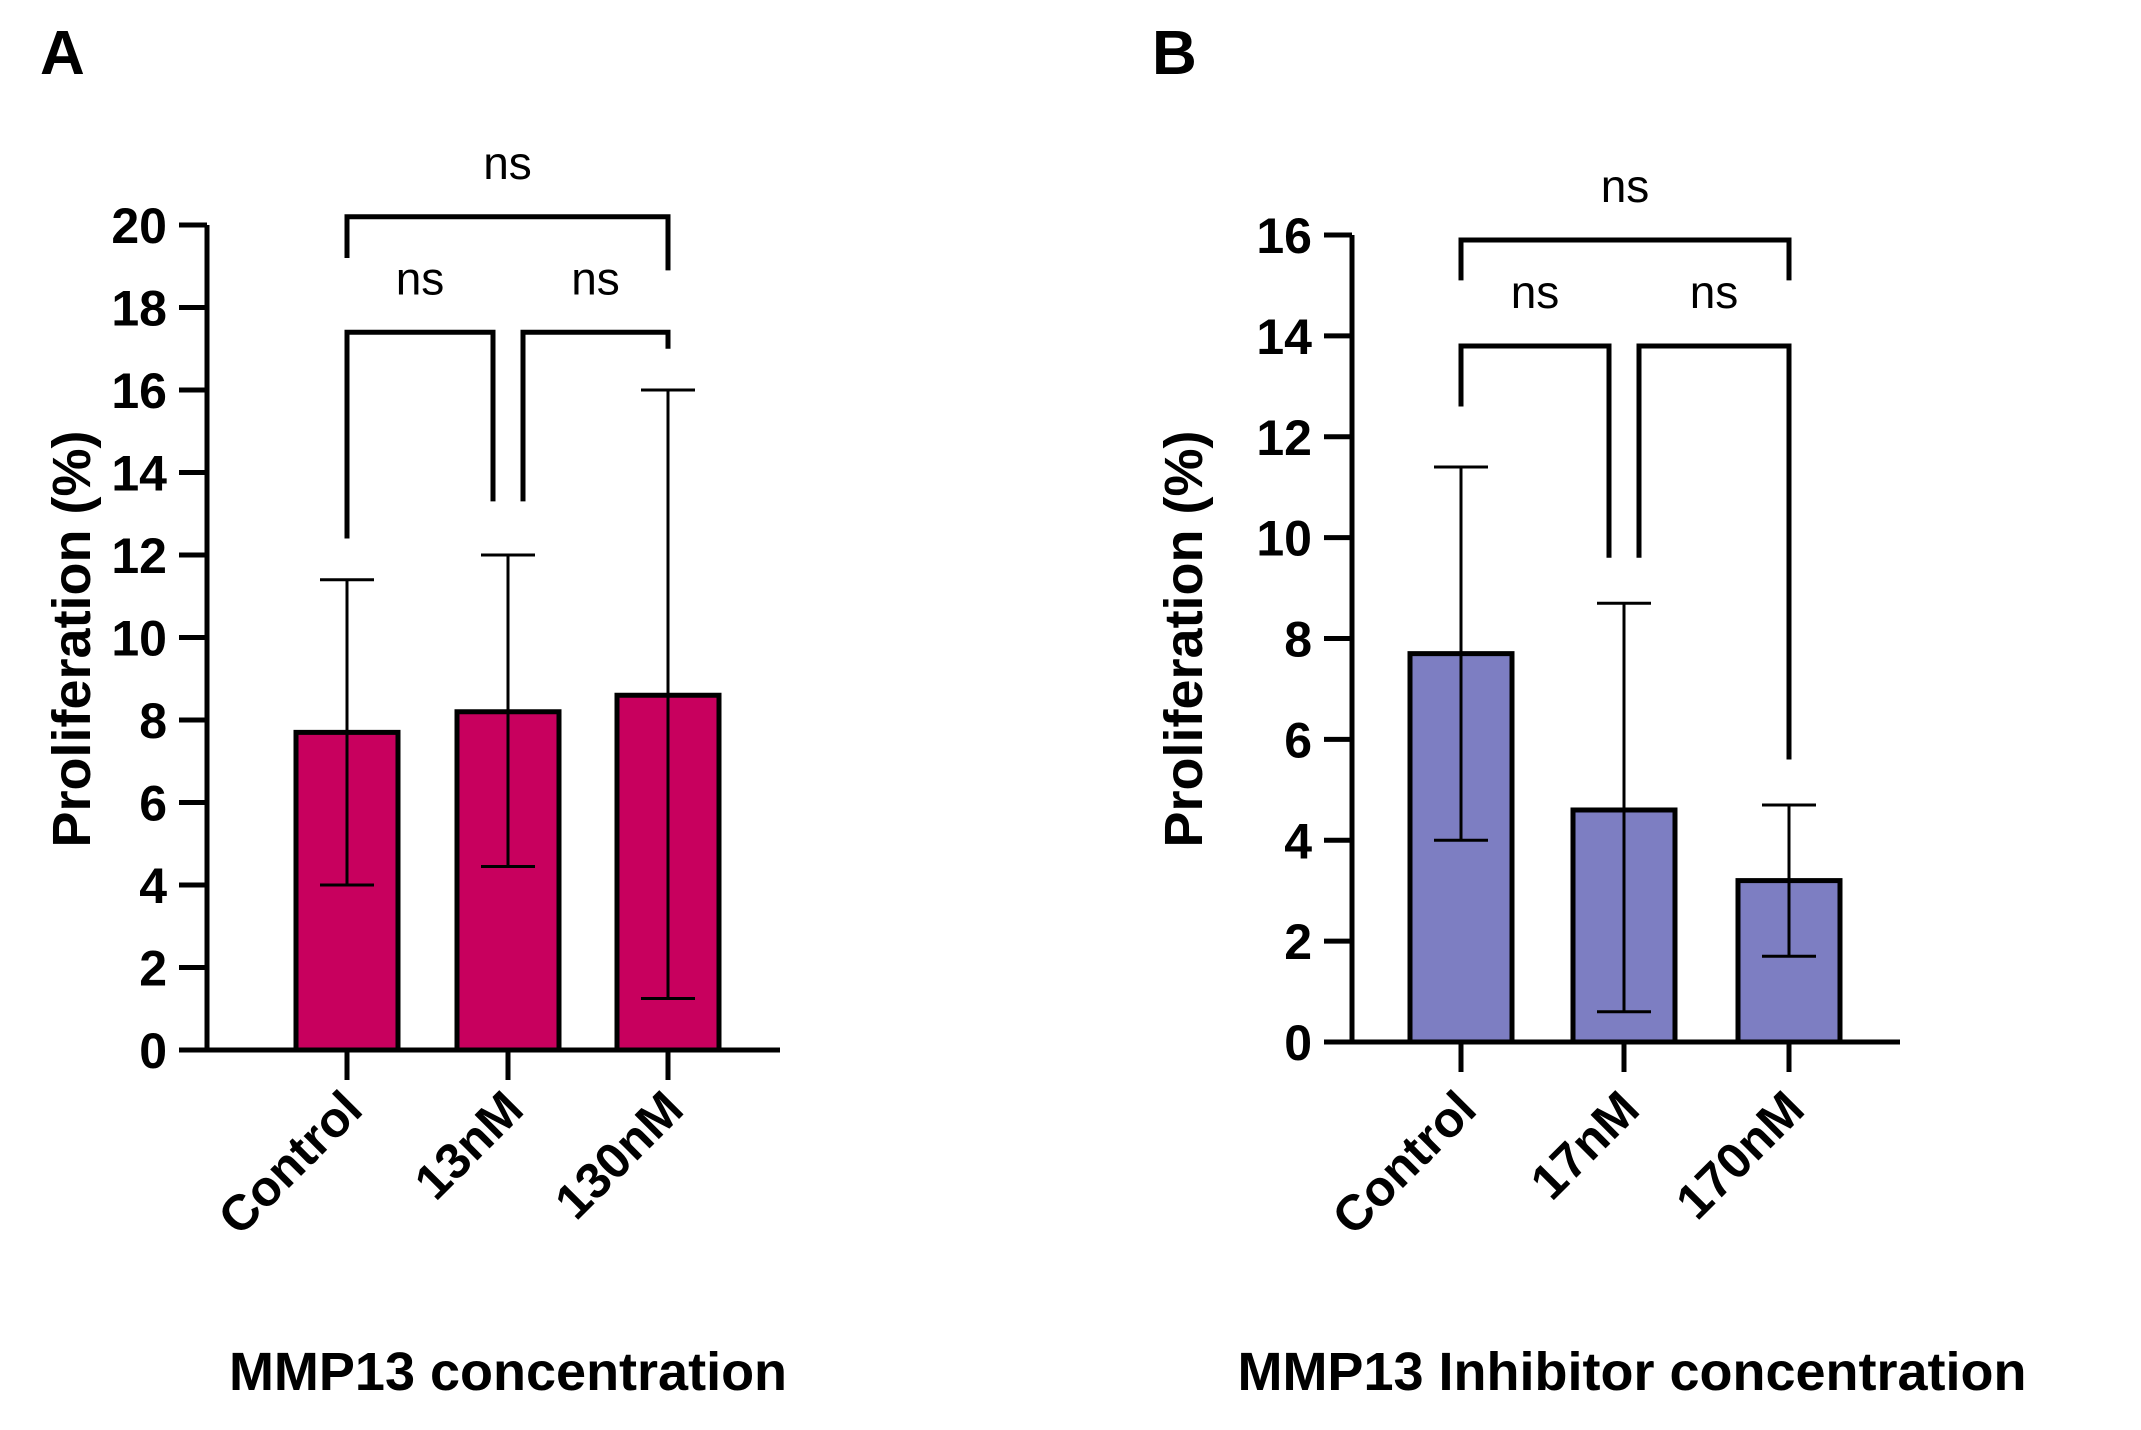 The width and height of the screenshot is (2141, 1430). Describe the element at coordinates (1585, 1145) in the screenshot. I see `panel-b-category-label: 17nM` at that location.